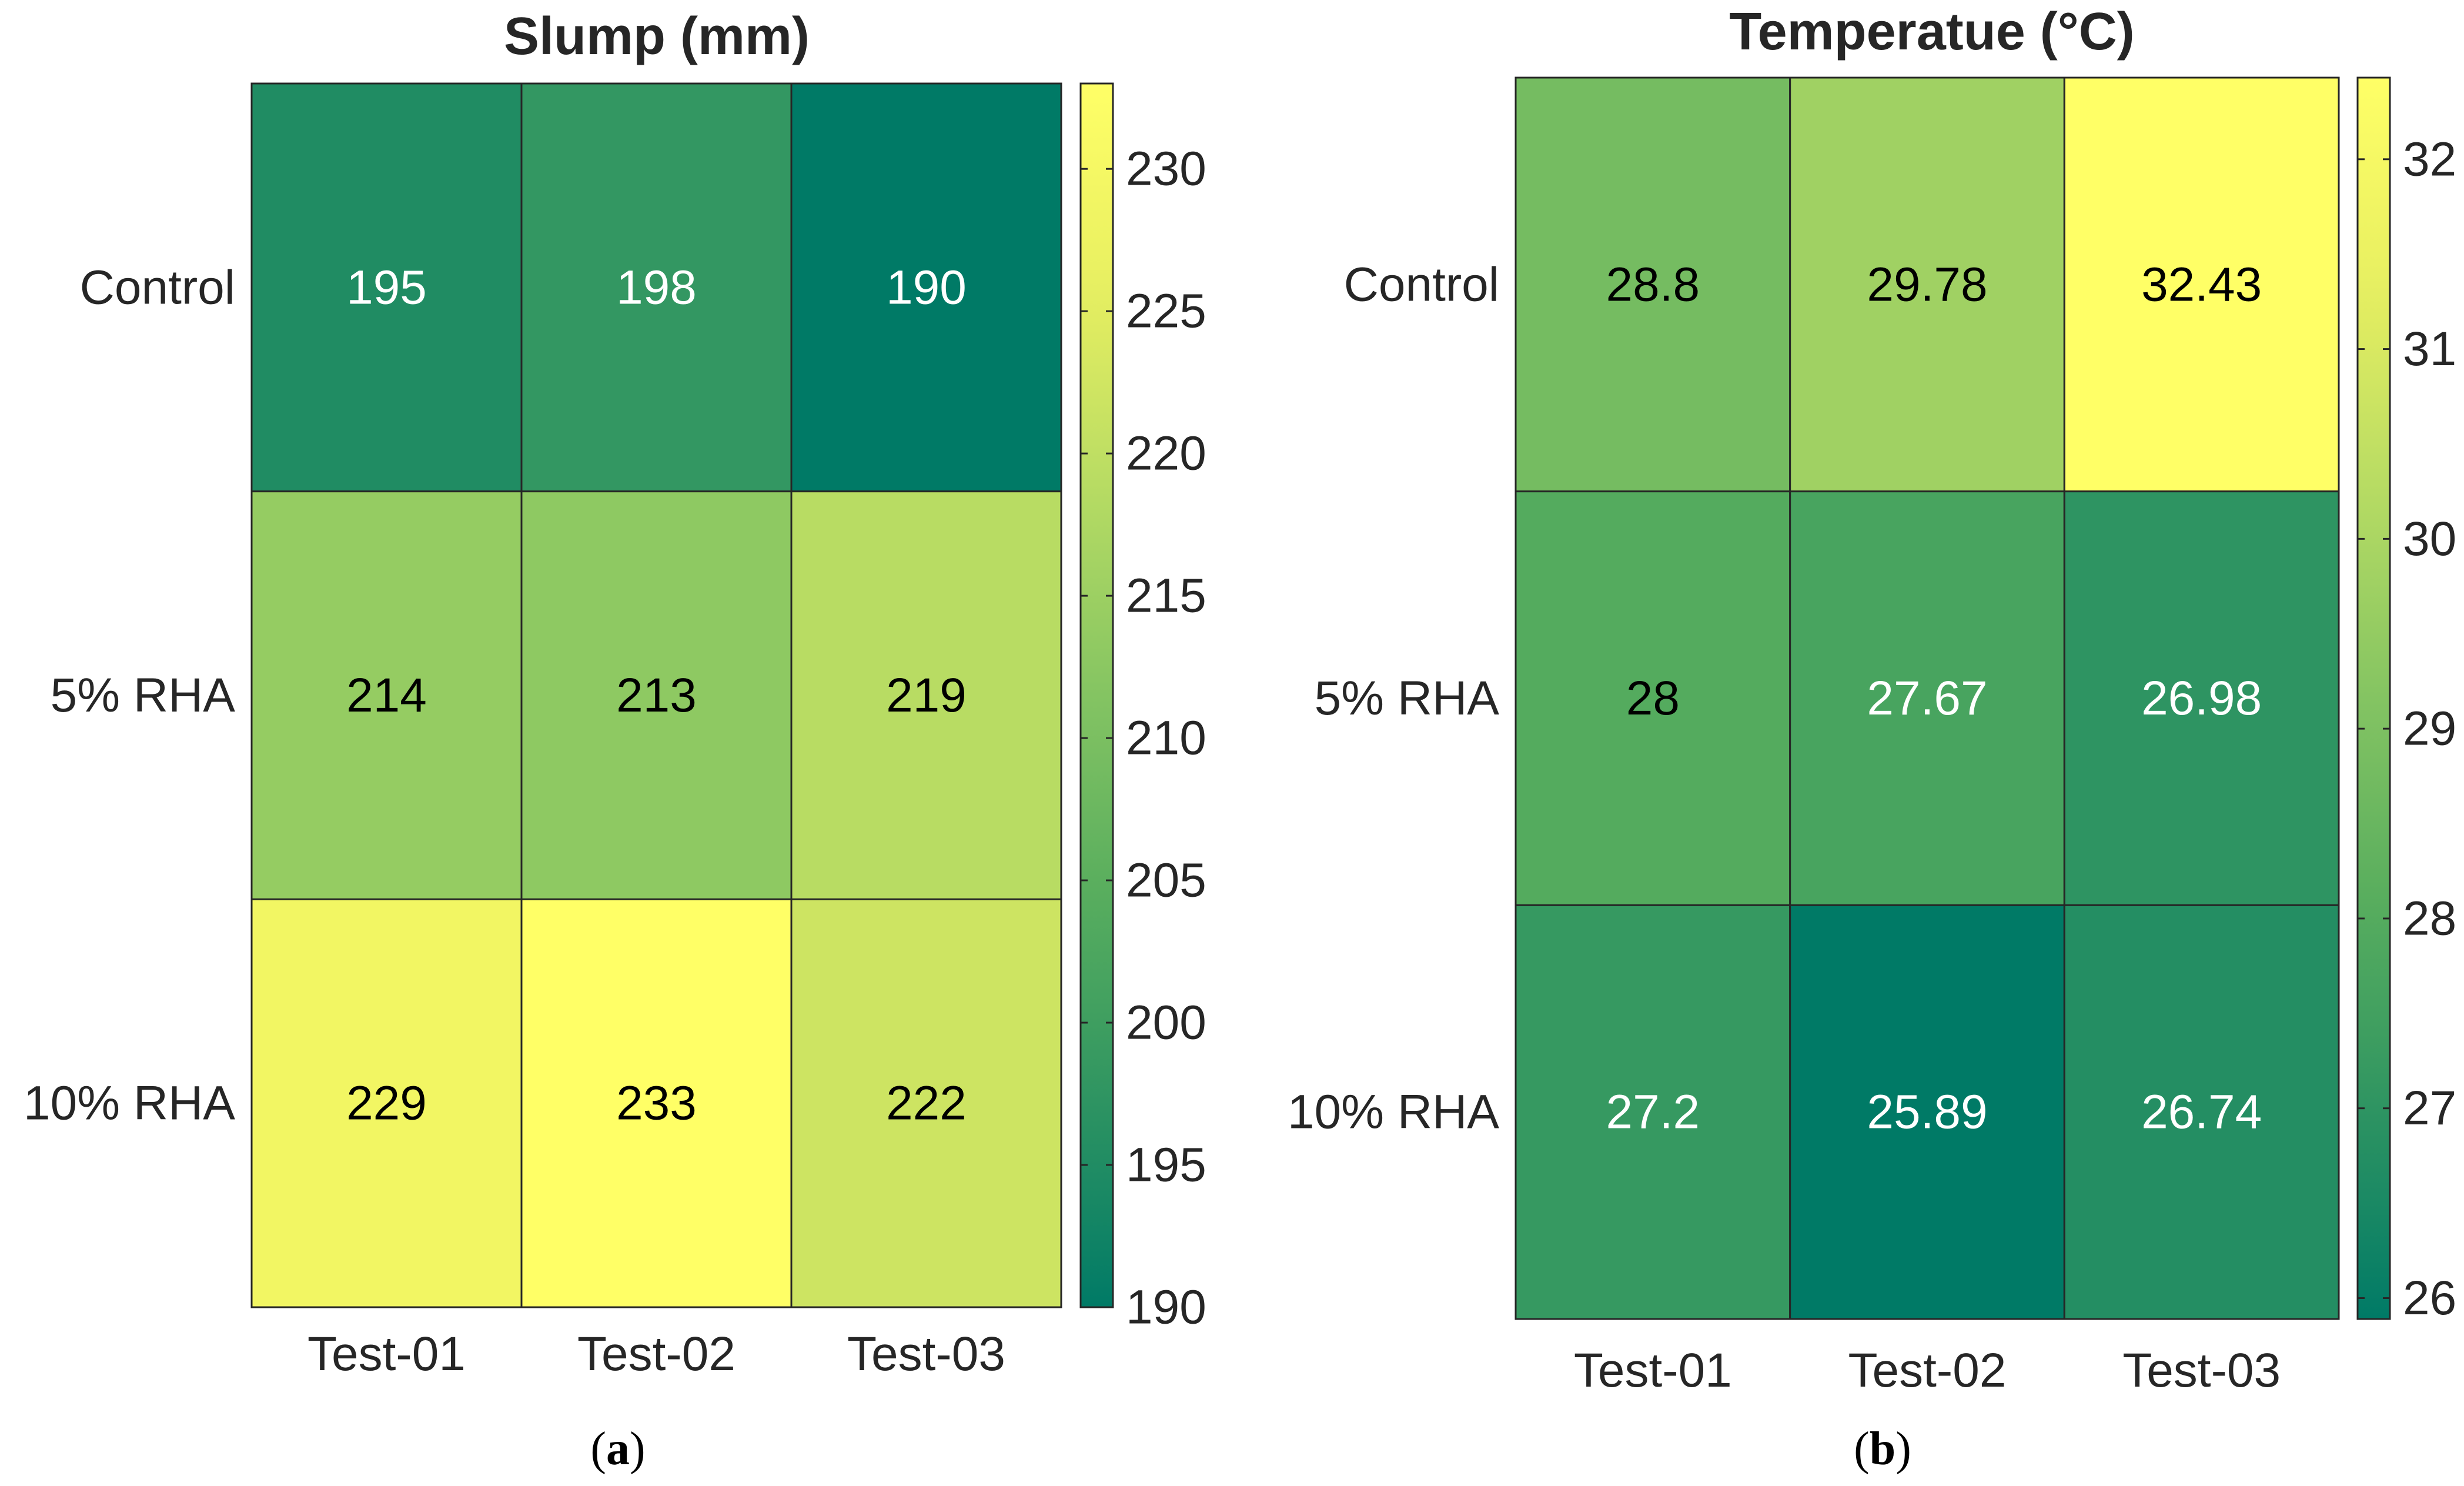  I want to click on colorbar-tick-label: 32, so click(2429, 159).